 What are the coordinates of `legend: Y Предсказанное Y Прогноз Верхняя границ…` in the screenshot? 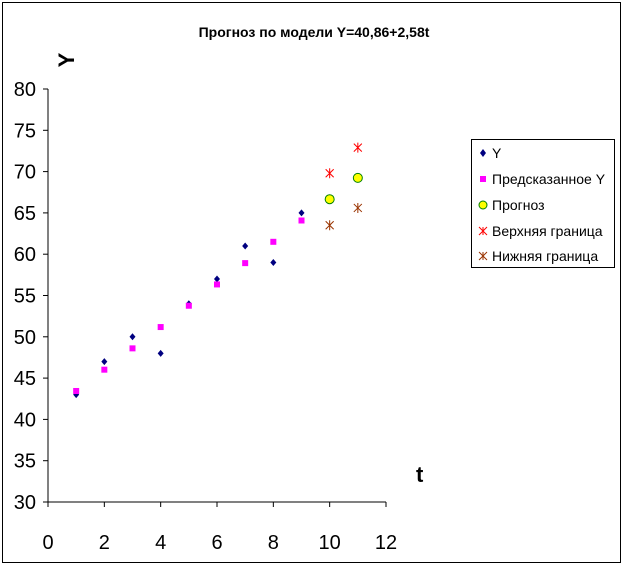 It's located at (543, 203).